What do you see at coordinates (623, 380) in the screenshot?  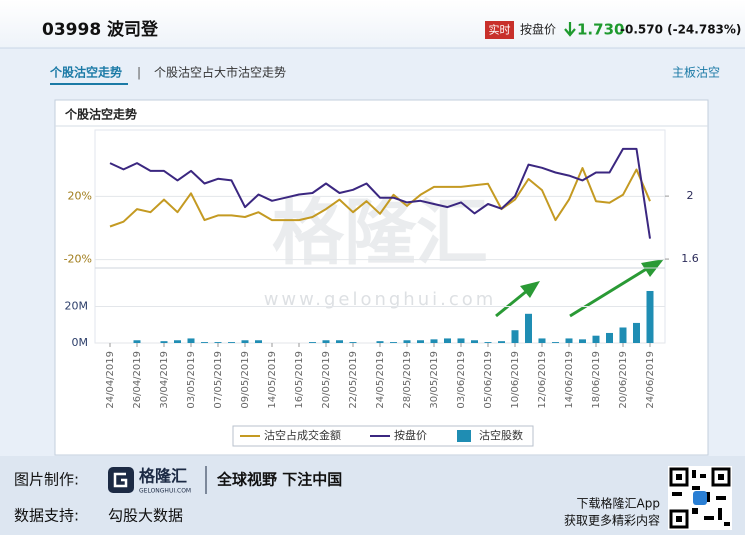 I see `x-tick-label: 20/06/2019` at bounding box center [623, 380].